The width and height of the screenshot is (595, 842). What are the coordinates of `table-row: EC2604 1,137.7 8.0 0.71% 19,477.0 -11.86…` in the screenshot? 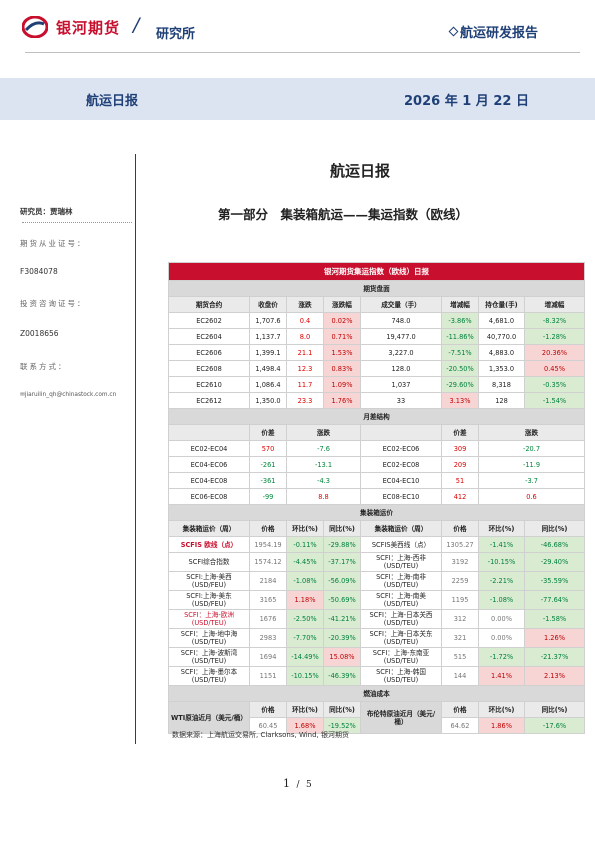 It's located at (376, 336).